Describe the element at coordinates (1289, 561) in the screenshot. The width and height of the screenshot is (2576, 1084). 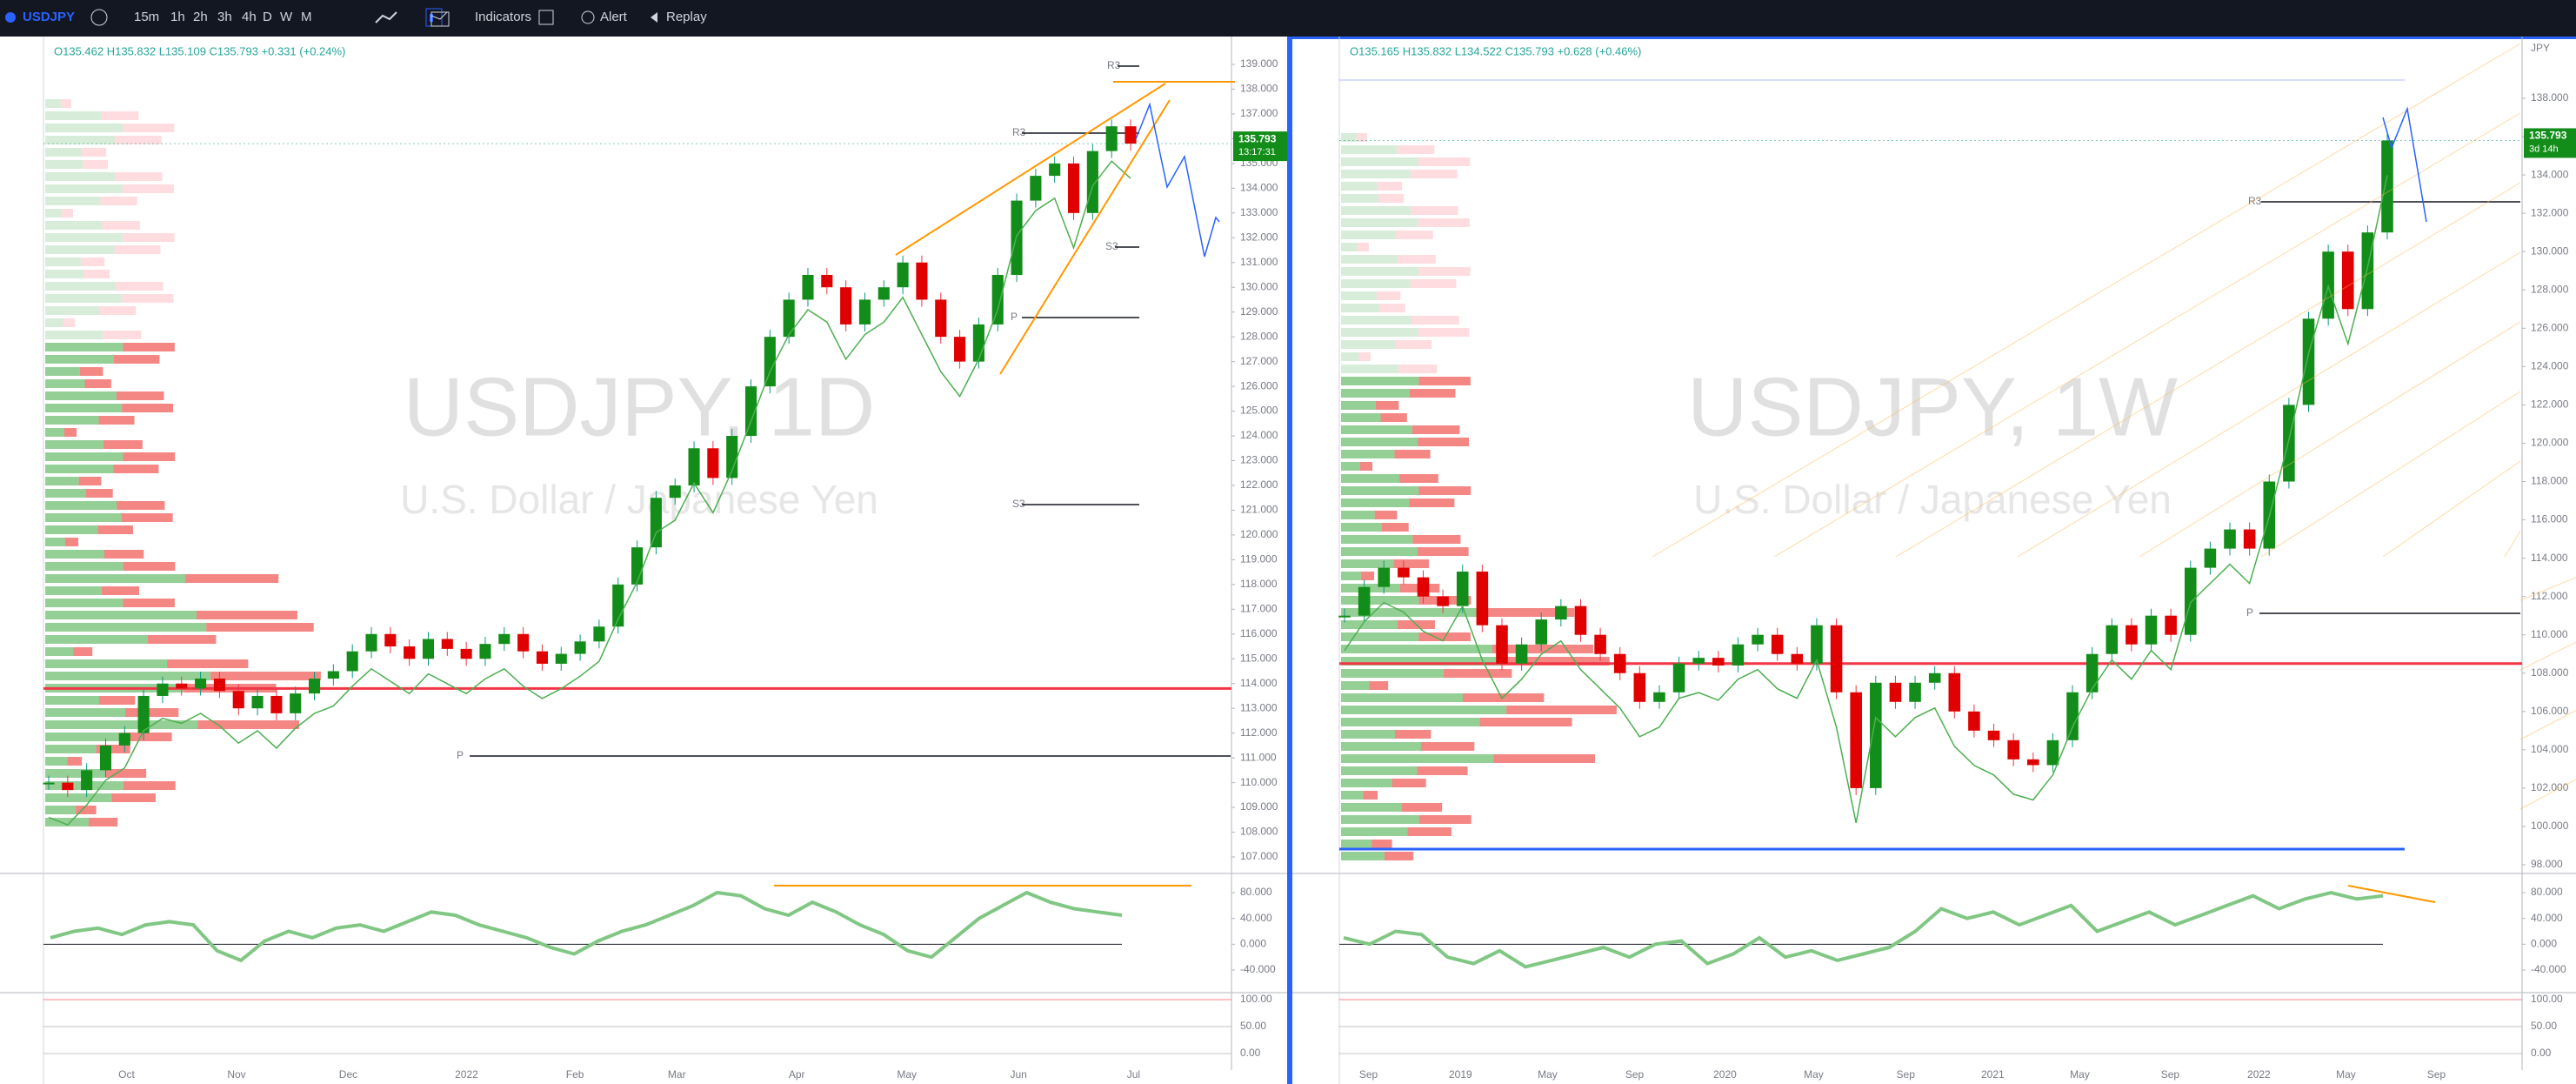
I see `active-divider` at that location.